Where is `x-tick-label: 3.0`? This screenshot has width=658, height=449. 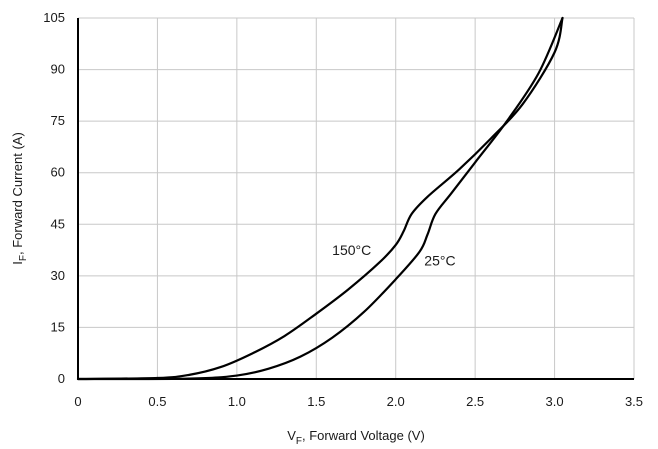 x-tick-label: 3.0 is located at coordinates (555, 401).